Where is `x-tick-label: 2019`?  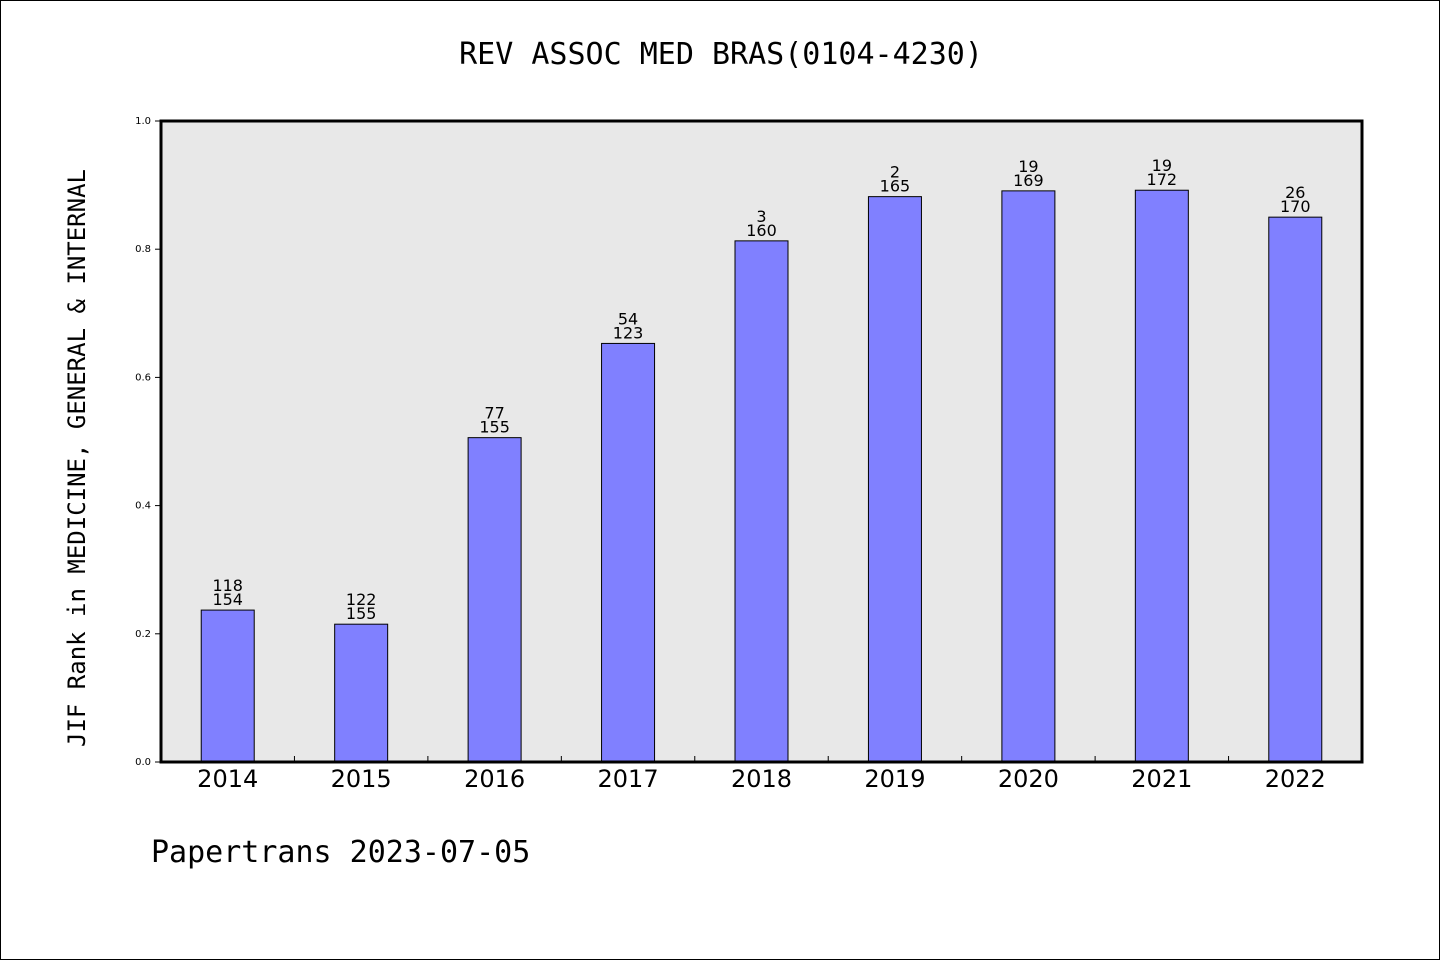 x-tick-label: 2019 is located at coordinates (894, 779).